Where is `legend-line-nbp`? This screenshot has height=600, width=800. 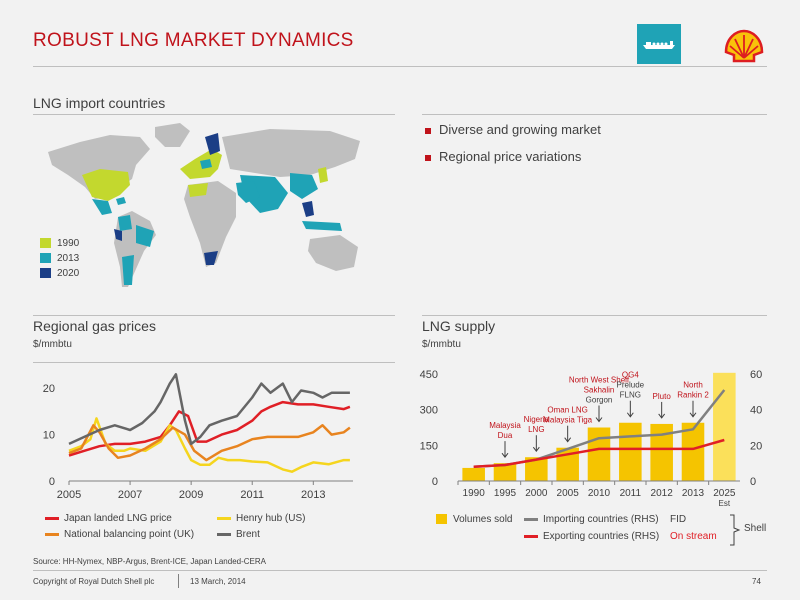 legend-line-nbp is located at coordinates (52, 534).